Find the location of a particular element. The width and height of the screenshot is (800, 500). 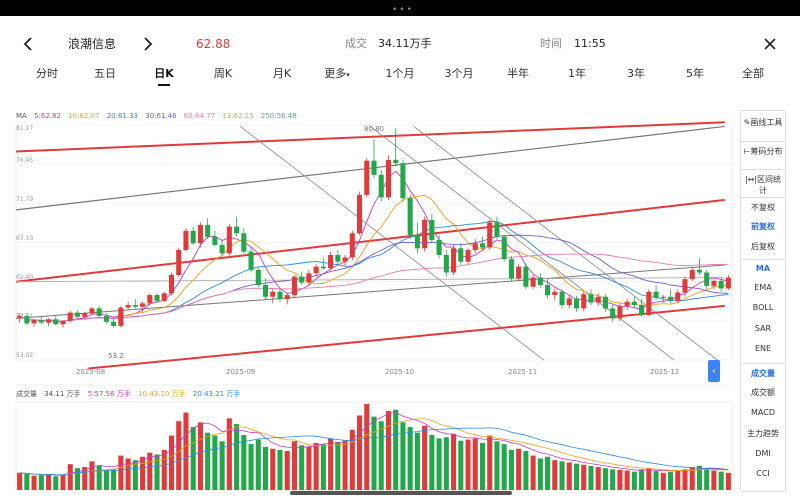

tab-3-month: 3个月 is located at coordinates (459, 73).